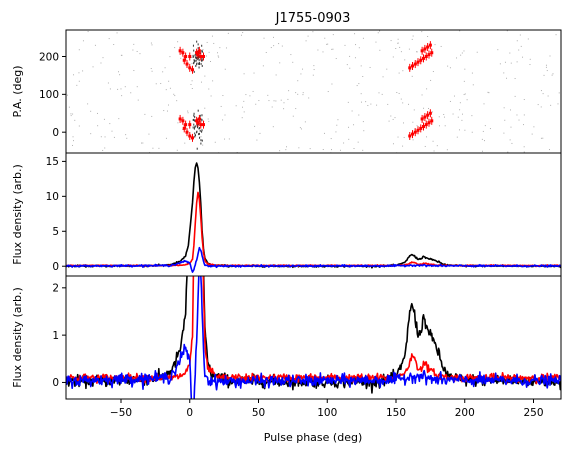  What do you see at coordinates (17, 337) in the screenshot?
I see `zoom-y-label: Flux density (arb.)` at bounding box center [17, 337].